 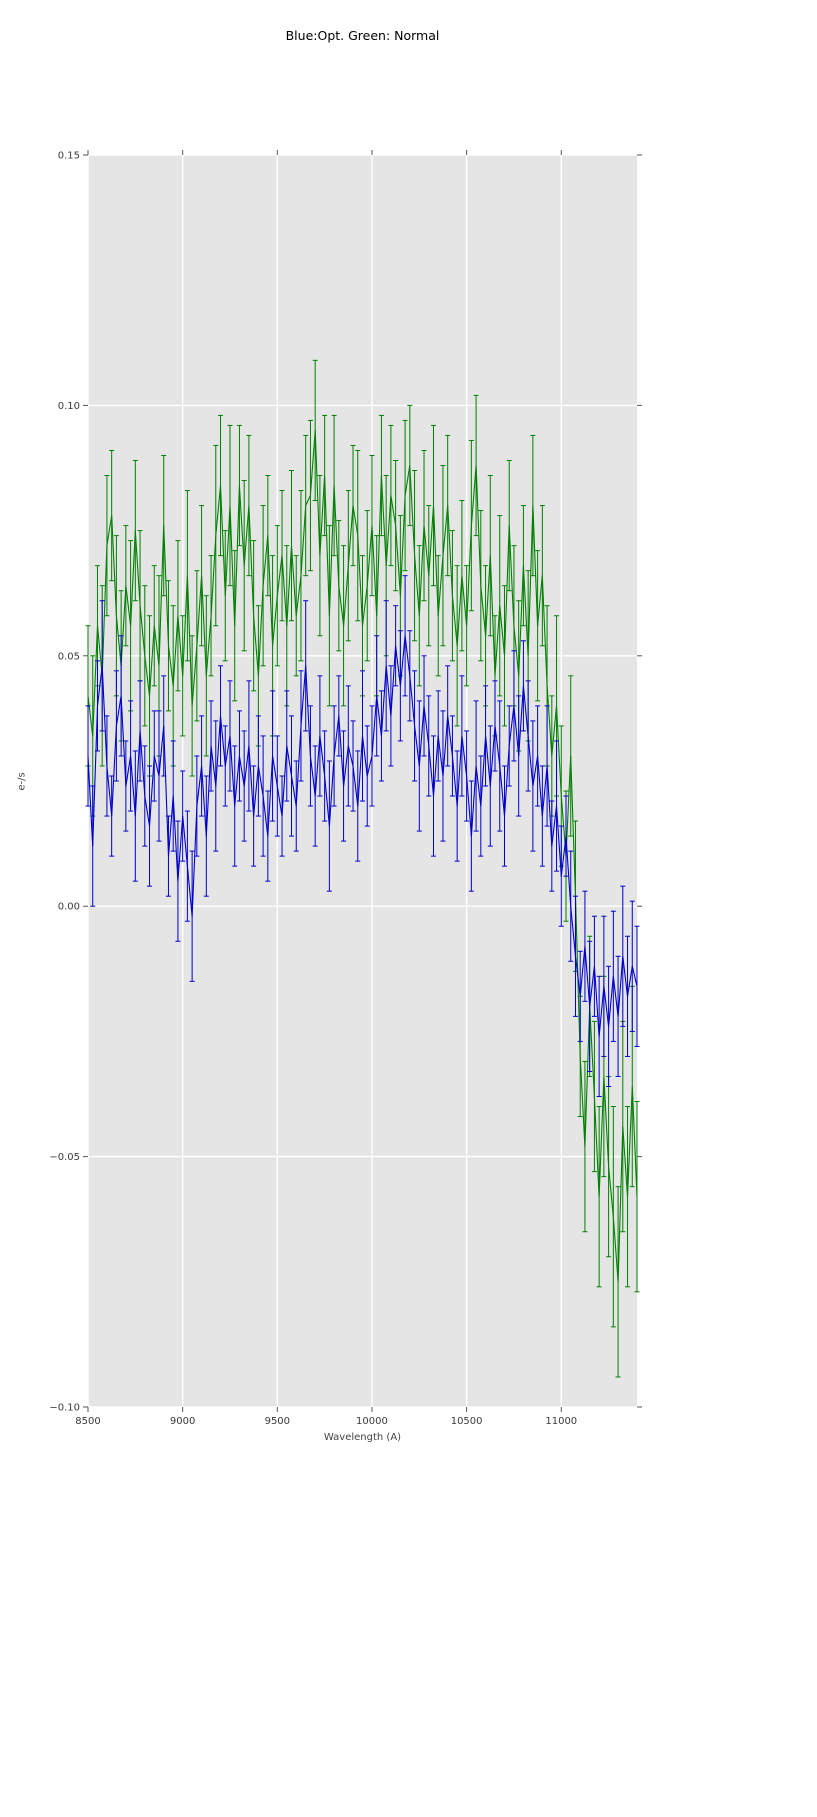 What do you see at coordinates (69, 406) in the screenshot?
I see `y-tick-label: 0.10` at bounding box center [69, 406].